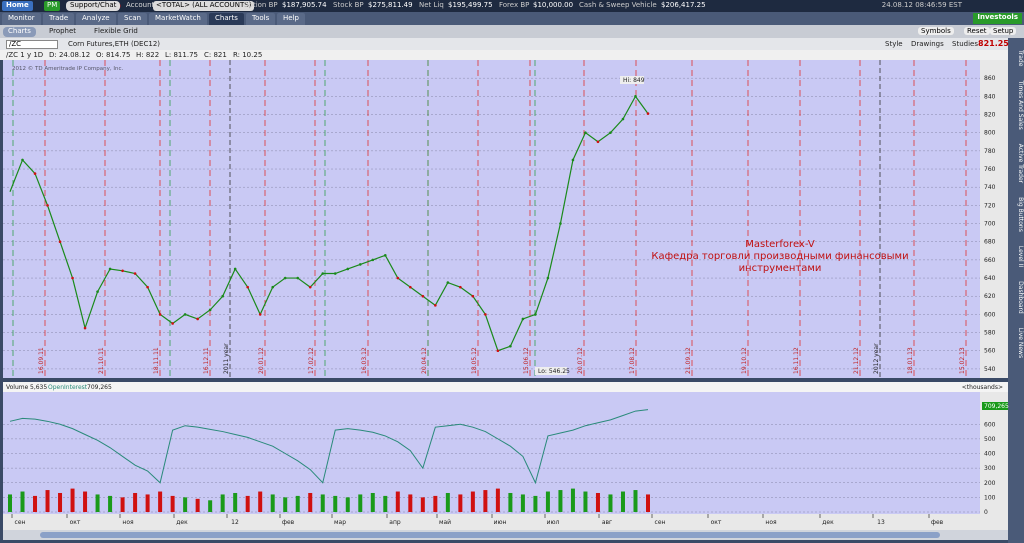 This screenshot has height=543, width=1024. What do you see at coordinates (291, 19) in the screenshot?
I see `main-tab: Help` at bounding box center [291, 19].